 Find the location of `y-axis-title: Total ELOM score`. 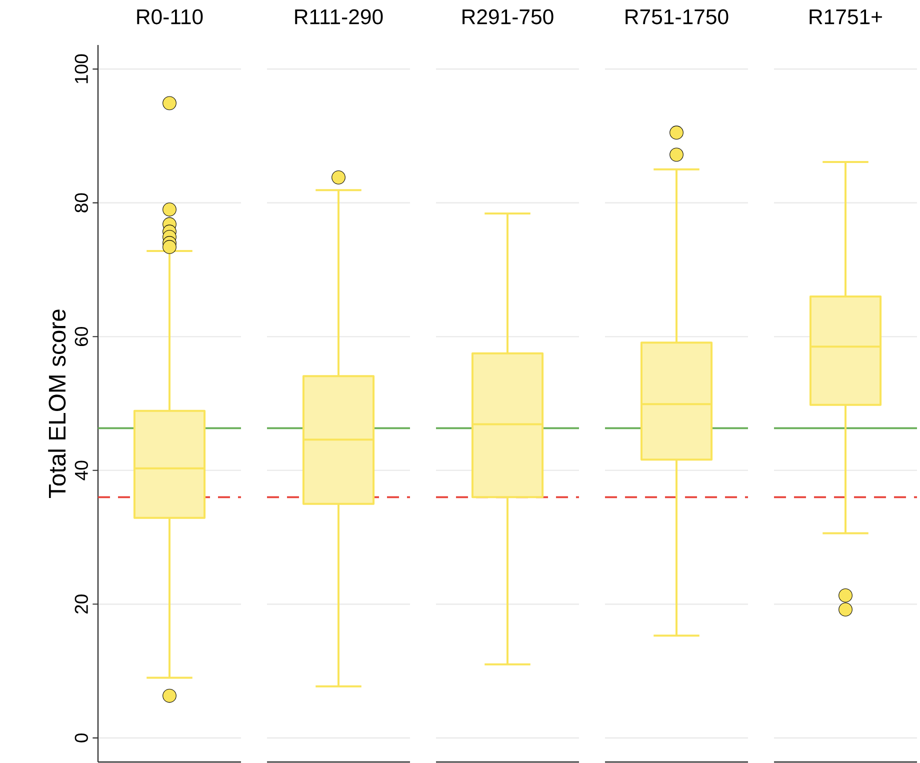

y-axis-title: Total ELOM score is located at coordinates (57, 404).